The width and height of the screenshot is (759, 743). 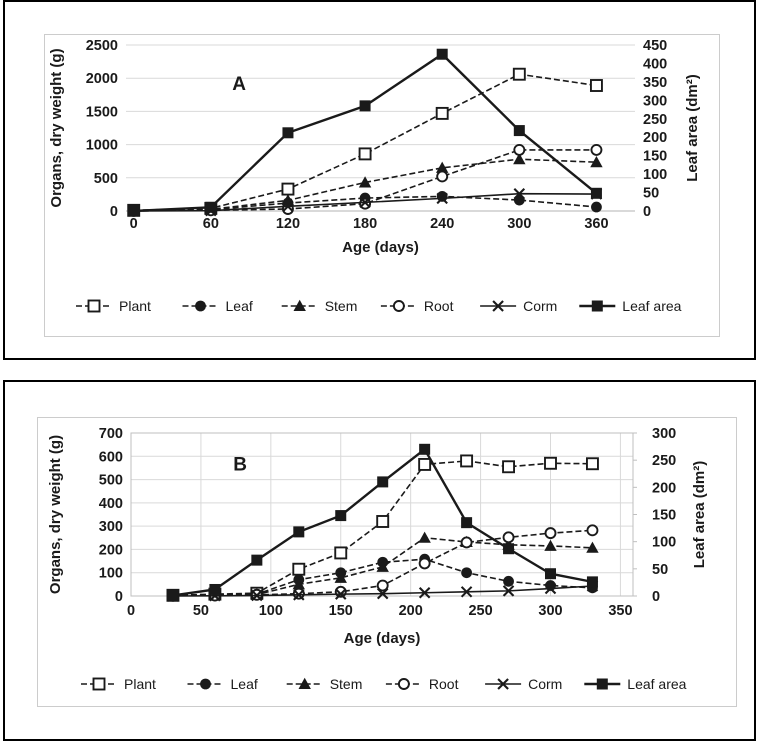 I want to click on y-axis-left-tick-label: 400, so click(x=111, y=504).